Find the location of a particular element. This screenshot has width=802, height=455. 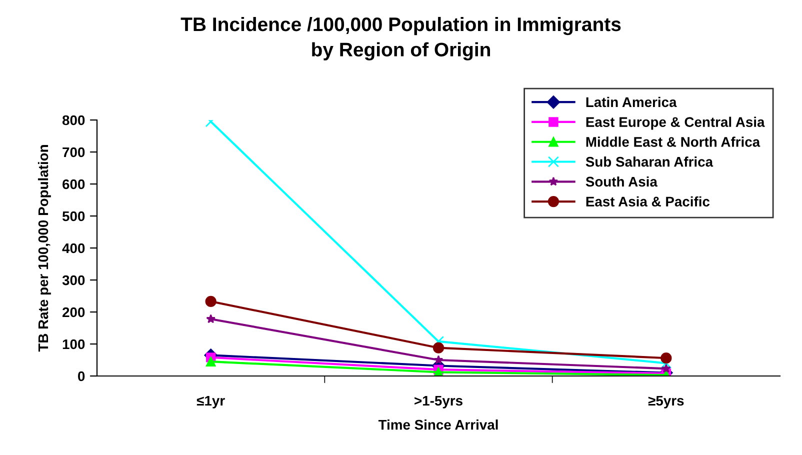

y-tick-label: 500 is located at coordinates (73, 216).